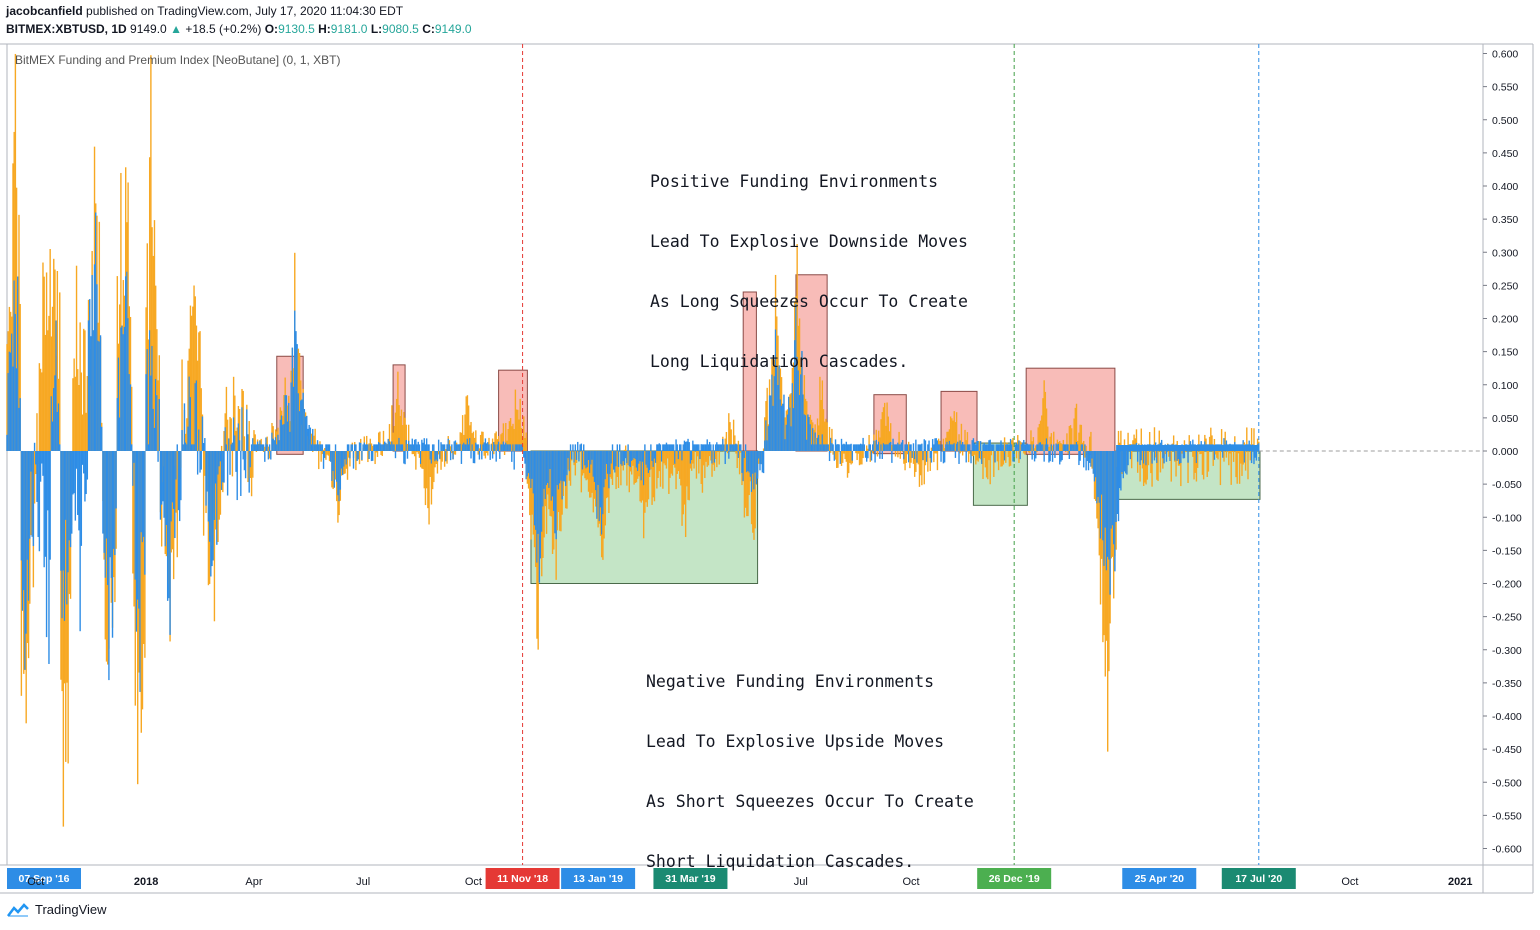  Describe the element at coordinates (44, 11) in the screenshot. I see `publisher-username: jacobcanfield` at that location.